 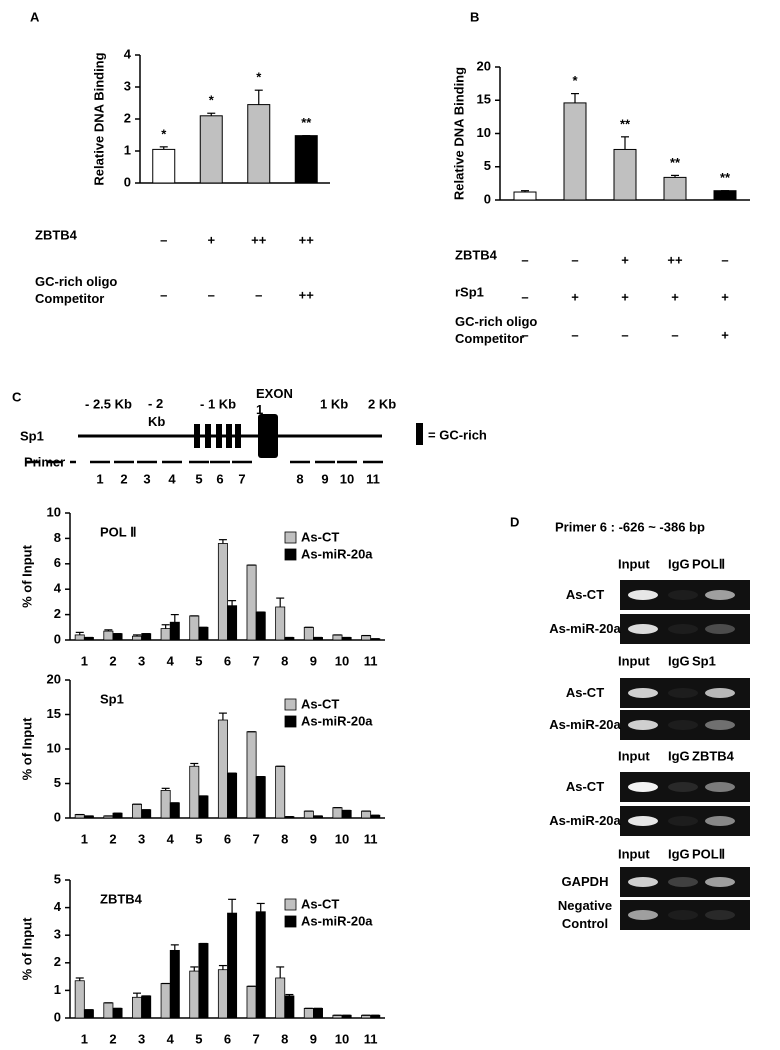 I want to click on gel-column-label: POLⅡ, so click(x=708, y=853).